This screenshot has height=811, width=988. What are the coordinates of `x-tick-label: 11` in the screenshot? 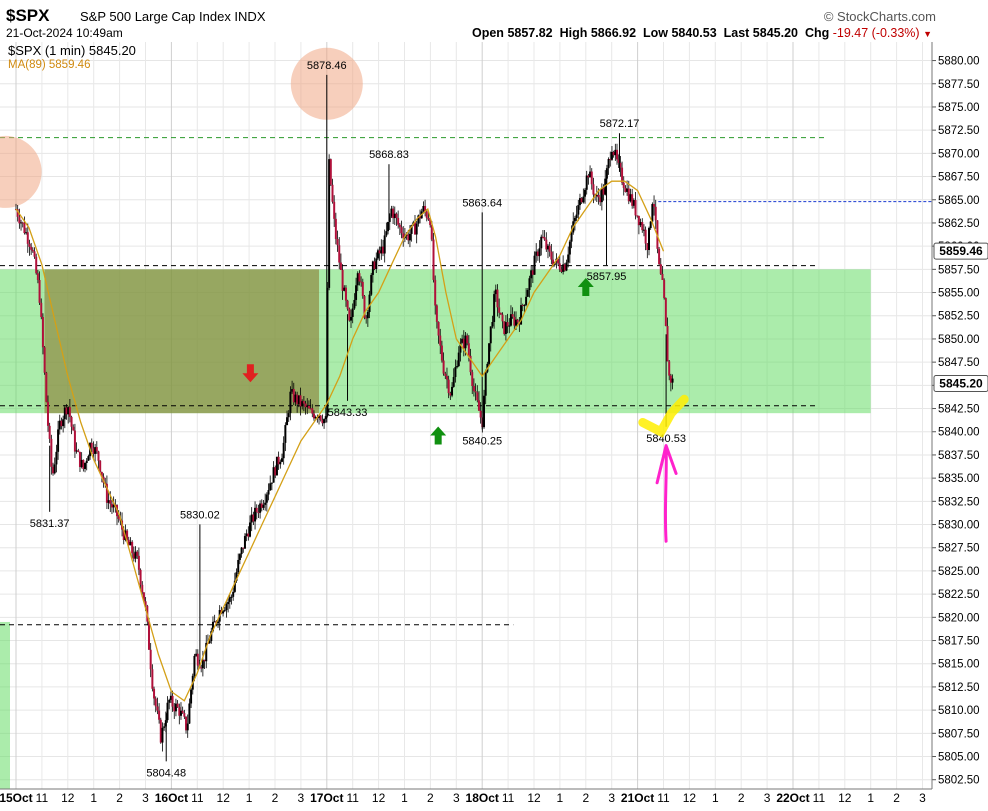 It's located at (508, 798).